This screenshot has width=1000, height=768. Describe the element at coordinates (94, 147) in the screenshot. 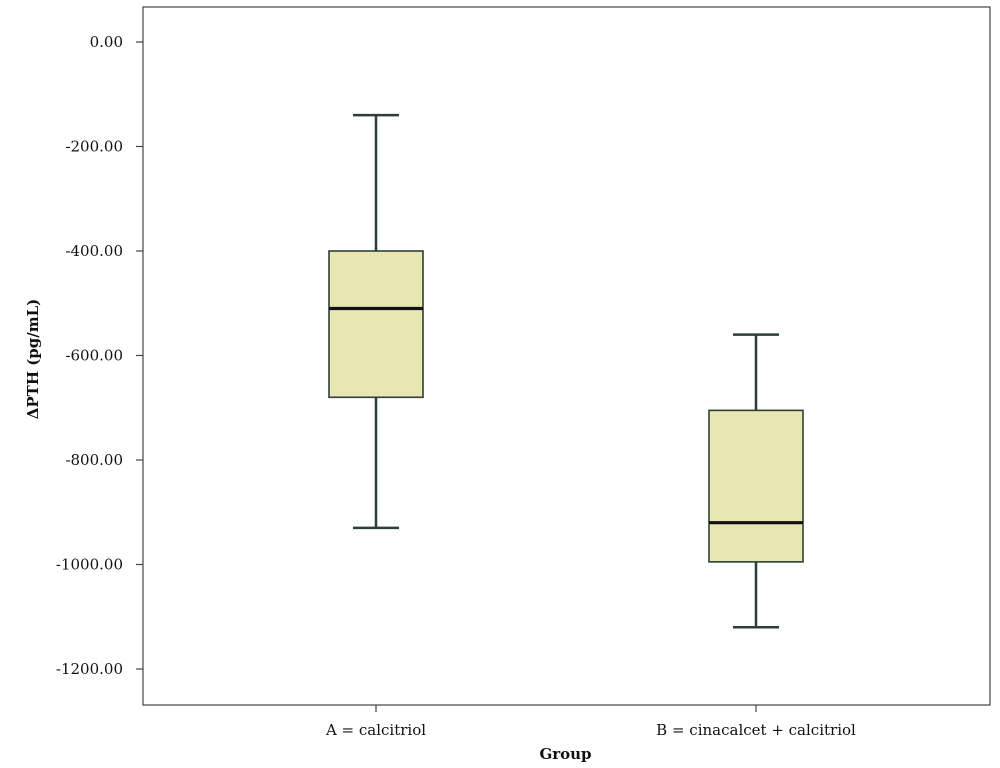

I see `y-tick-label: -200.00` at that location.